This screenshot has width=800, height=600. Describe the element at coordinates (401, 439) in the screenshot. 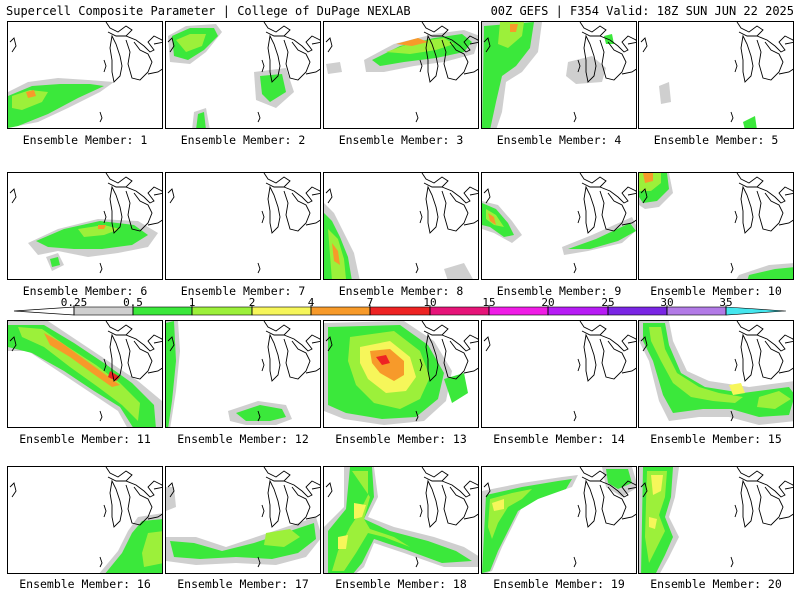

I see `ensemble-member-label: Ensemble Member: 13` at that location.